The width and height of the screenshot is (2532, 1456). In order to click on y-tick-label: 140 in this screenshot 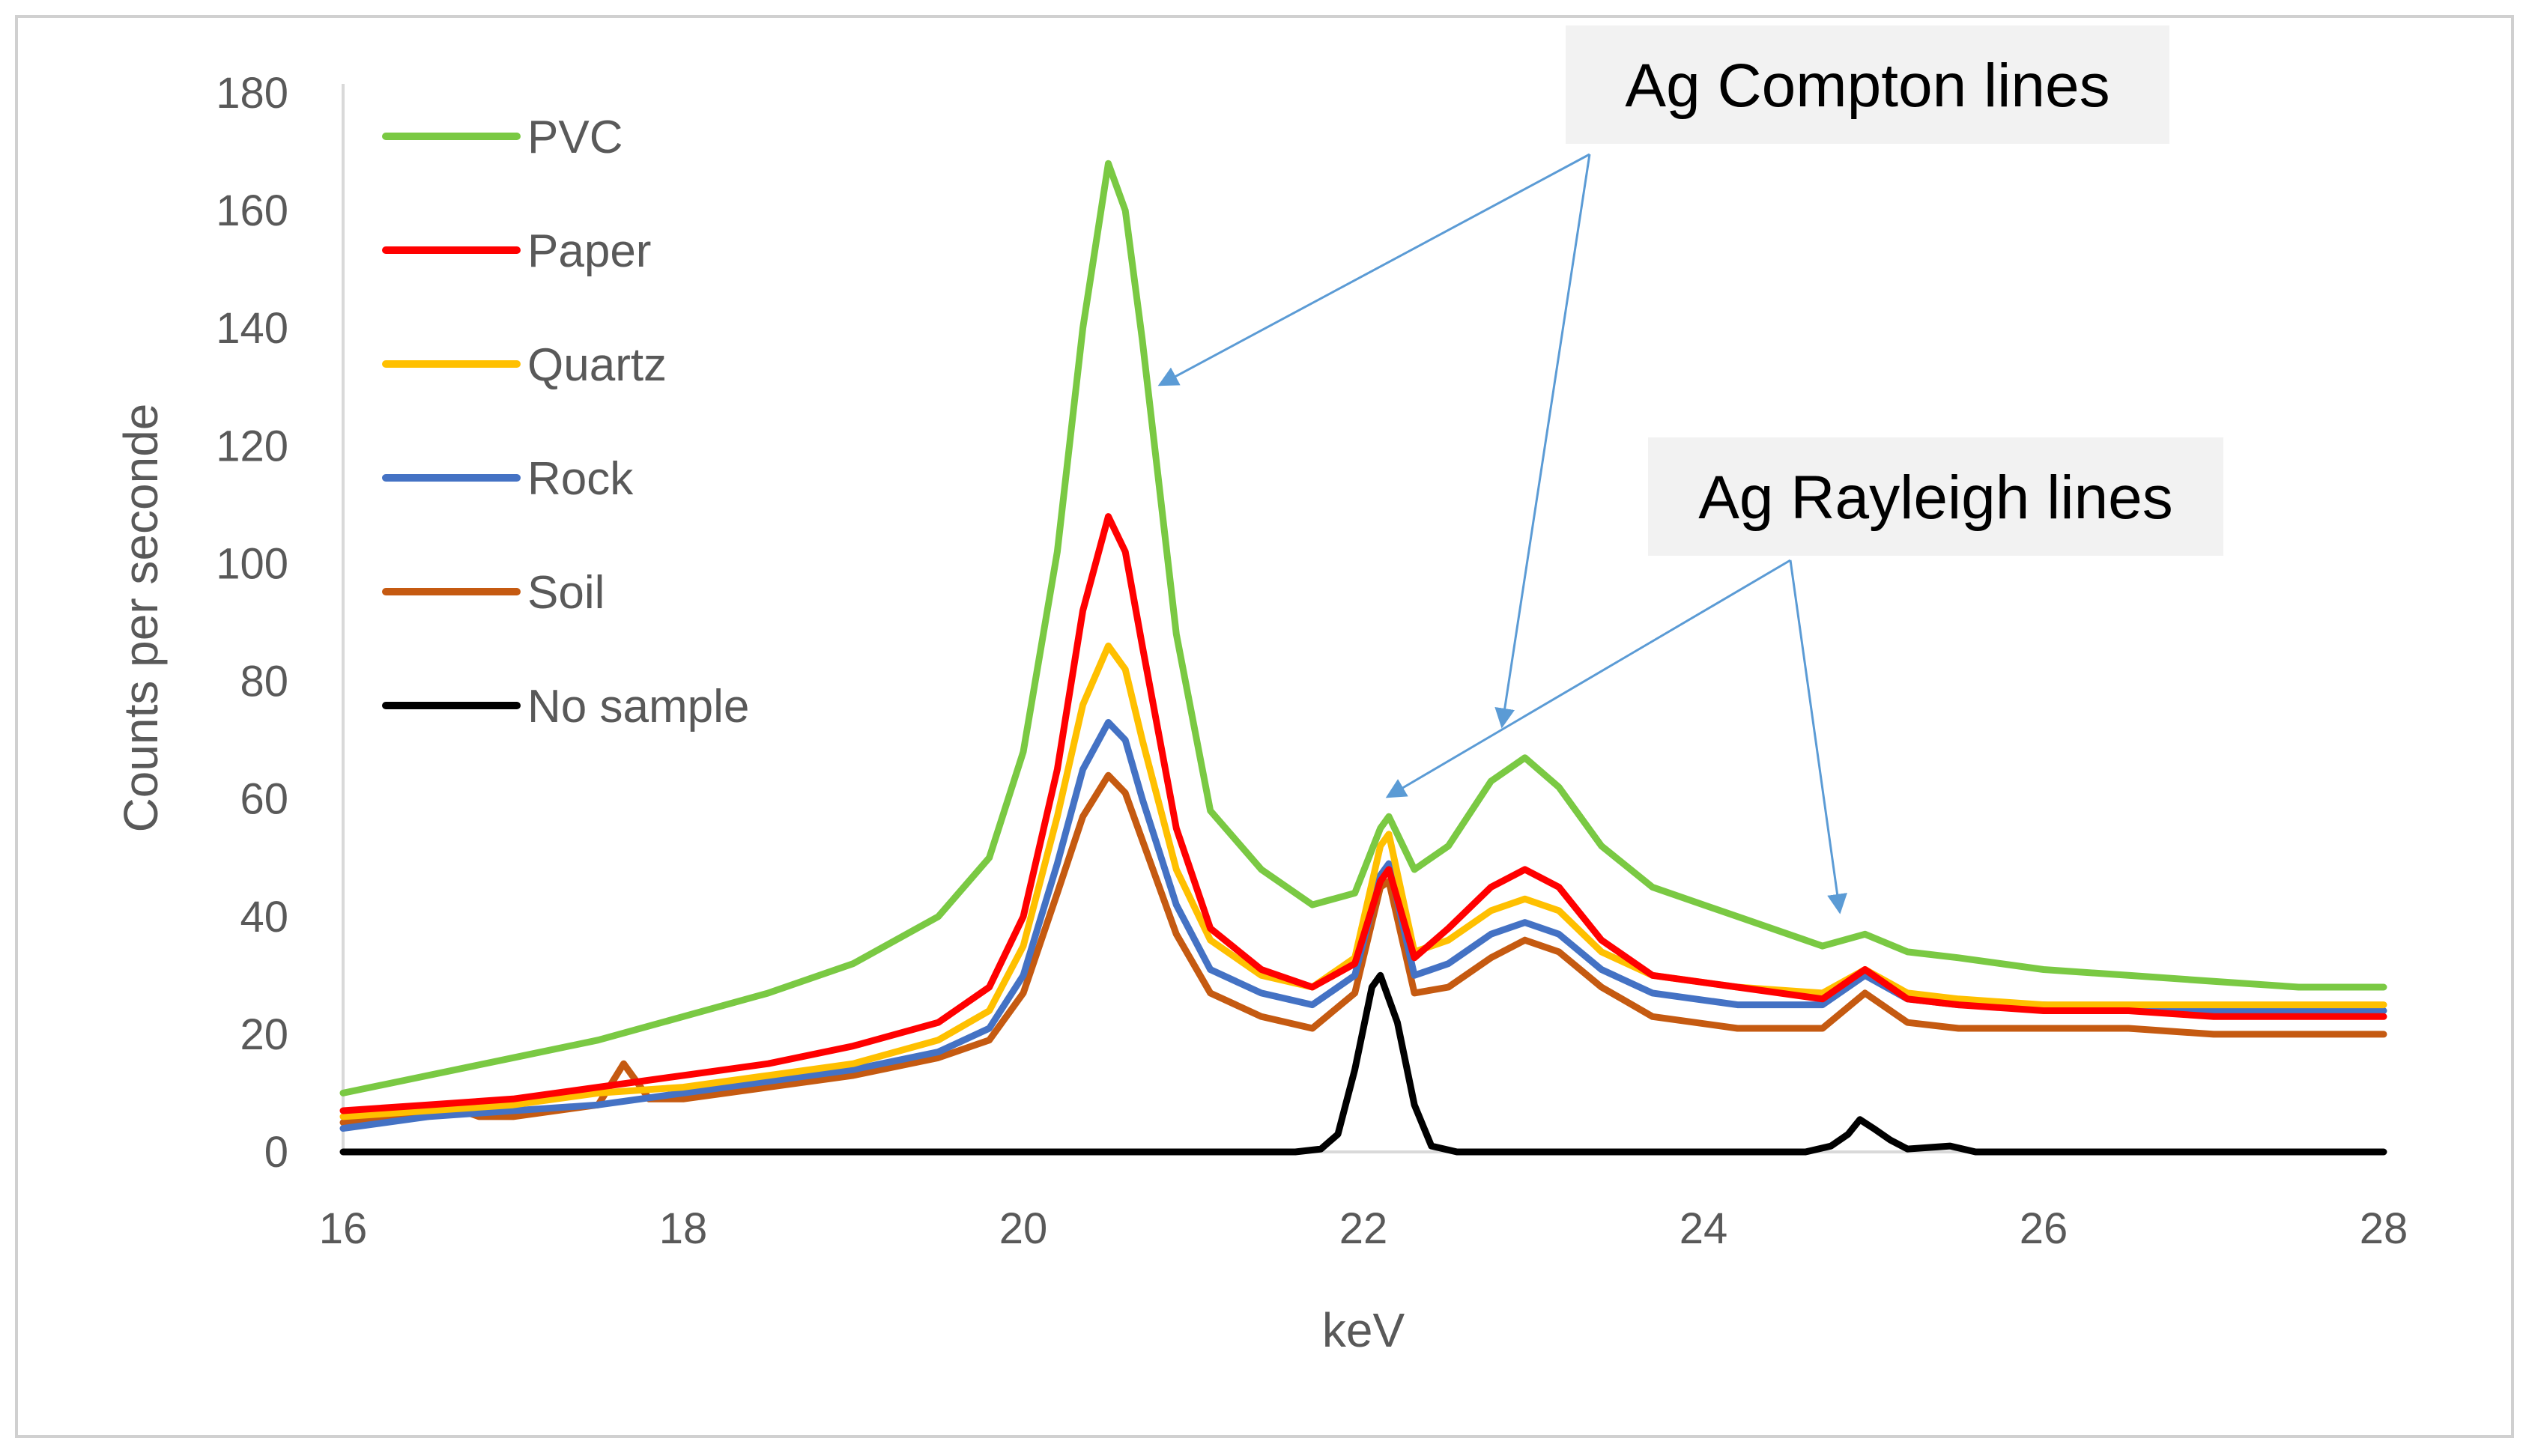, I will do `click(252, 328)`.